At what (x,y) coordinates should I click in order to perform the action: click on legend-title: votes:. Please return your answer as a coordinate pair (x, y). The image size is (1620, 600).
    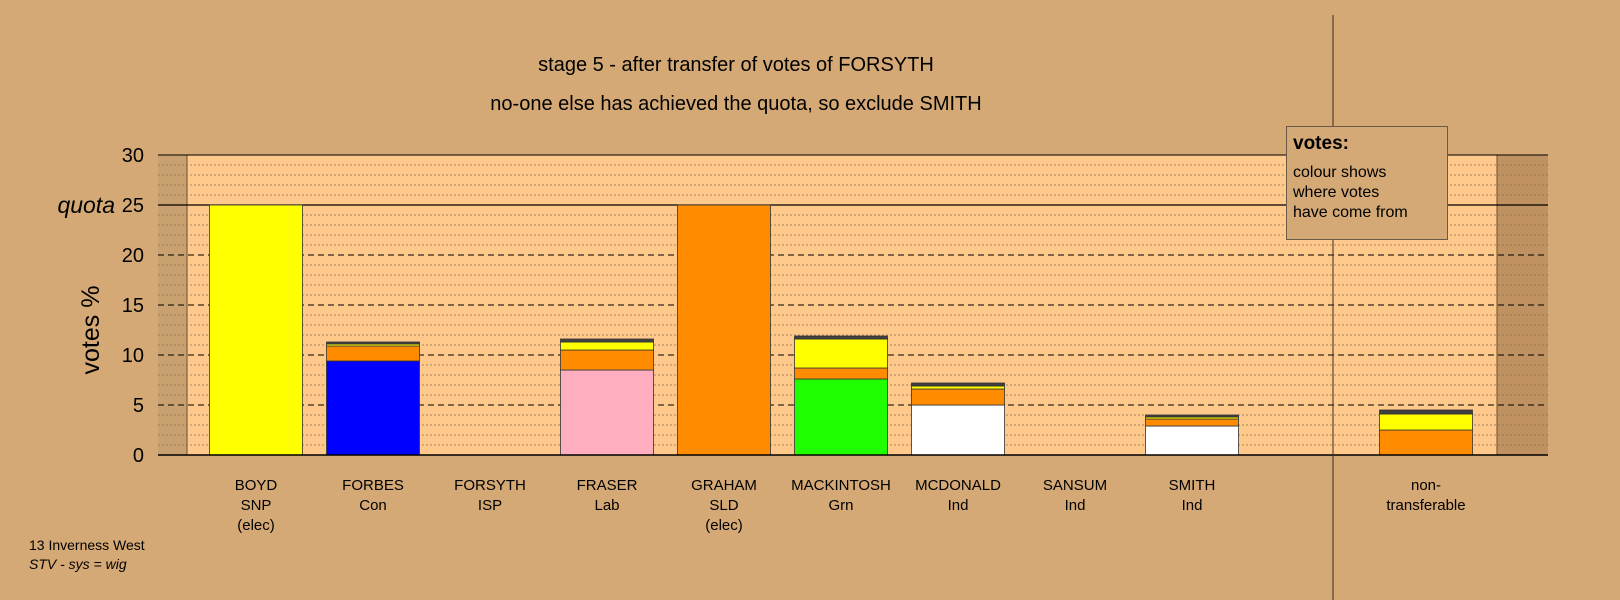
    Looking at the image, I should click on (1321, 143).